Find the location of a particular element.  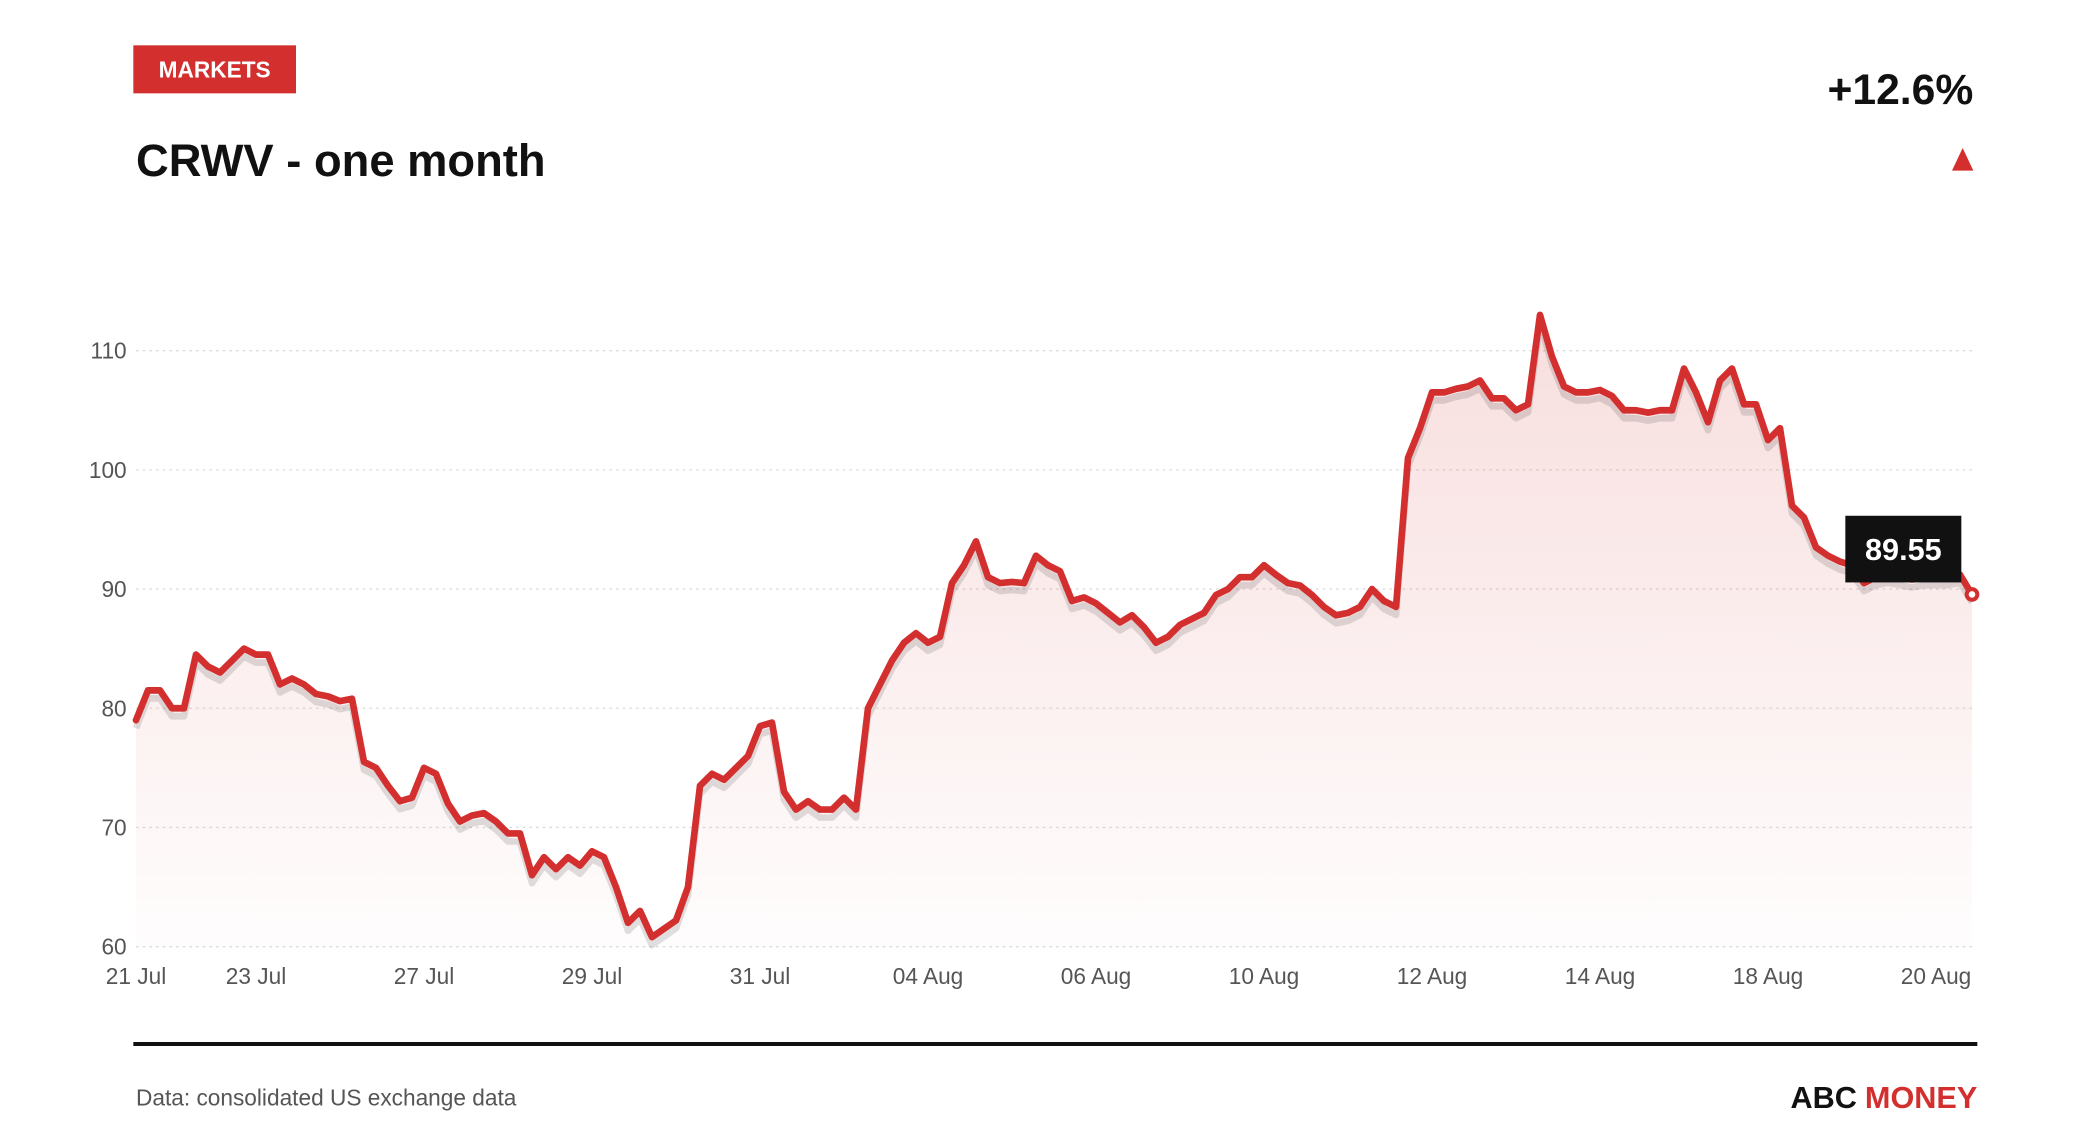

value-callout: 89.55 is located at coordinates (1903, 550).